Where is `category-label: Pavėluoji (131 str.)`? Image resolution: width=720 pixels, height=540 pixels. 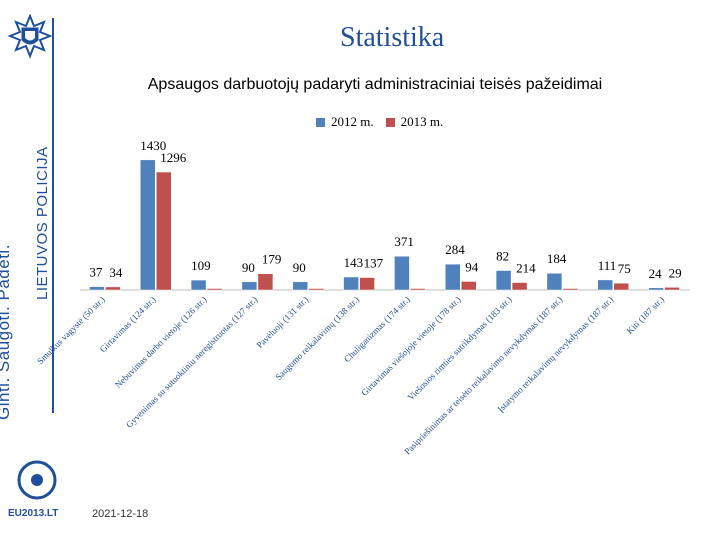 category-label: Pavėluoji (131 str.) is located at coordinates (282, 322).